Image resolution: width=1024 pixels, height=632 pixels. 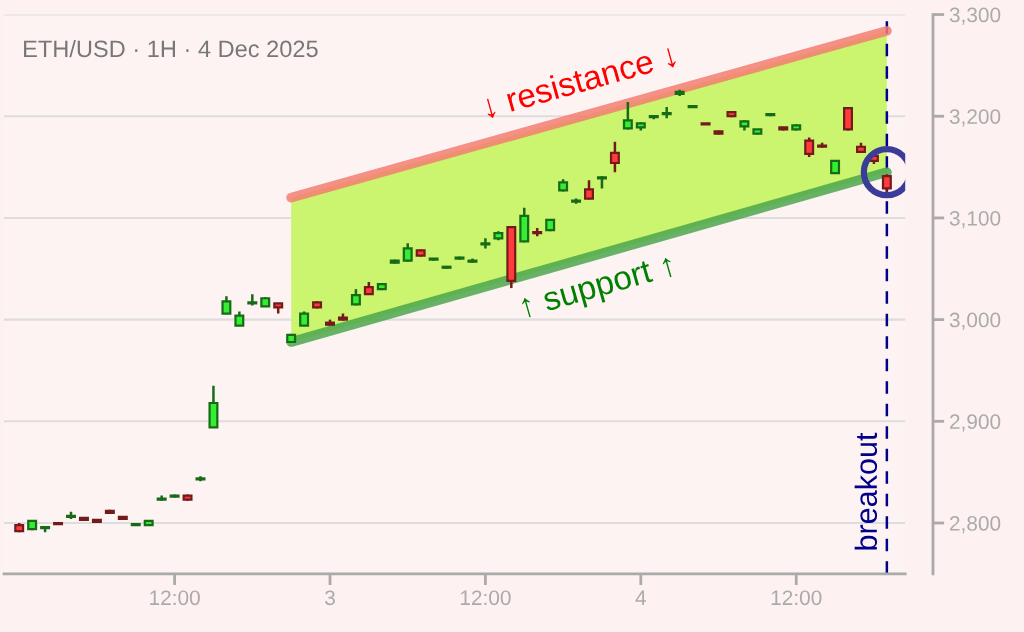 I want to click on y-tick-label: 2,900, so click(x=975, y=423).